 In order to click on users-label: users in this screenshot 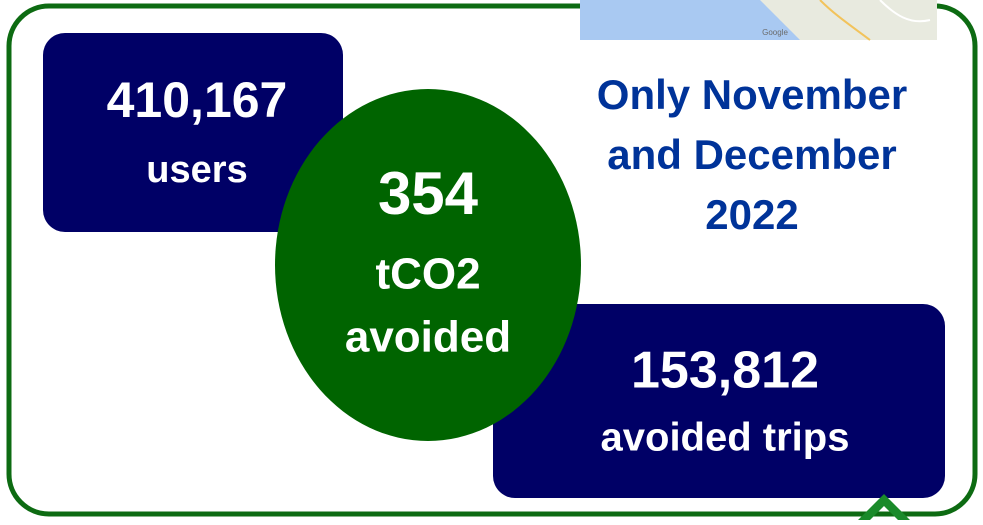, I will do `click(196, 170)`.